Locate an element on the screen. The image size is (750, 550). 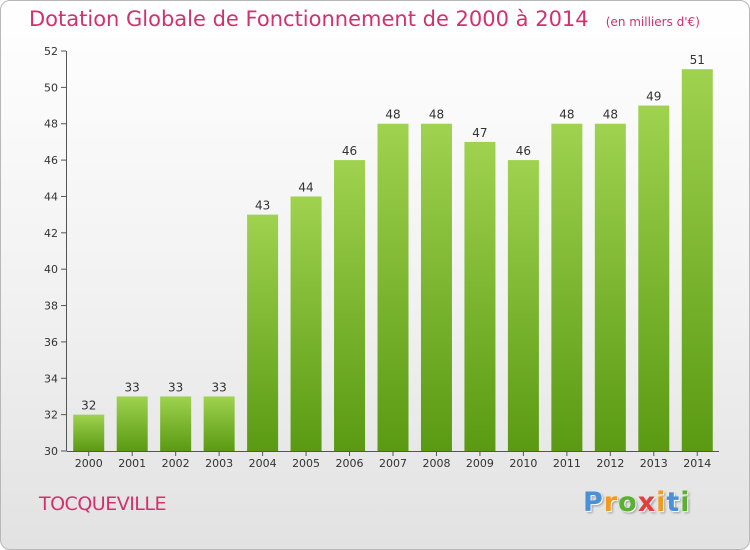
data-label-2004: 43 is located at coordinates (262, 206).